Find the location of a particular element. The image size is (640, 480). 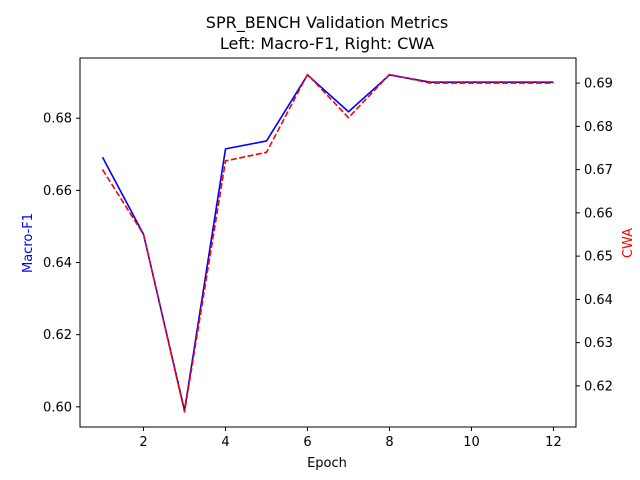

right-y-tick-label: 0.69 is located at coordinates (598, 84).